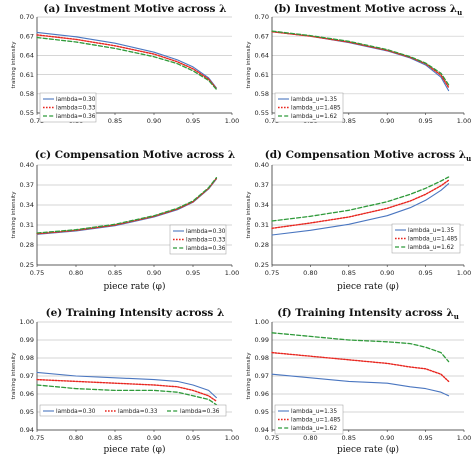  I want to click on y-tick-label: 0.97, so click(262, 376).